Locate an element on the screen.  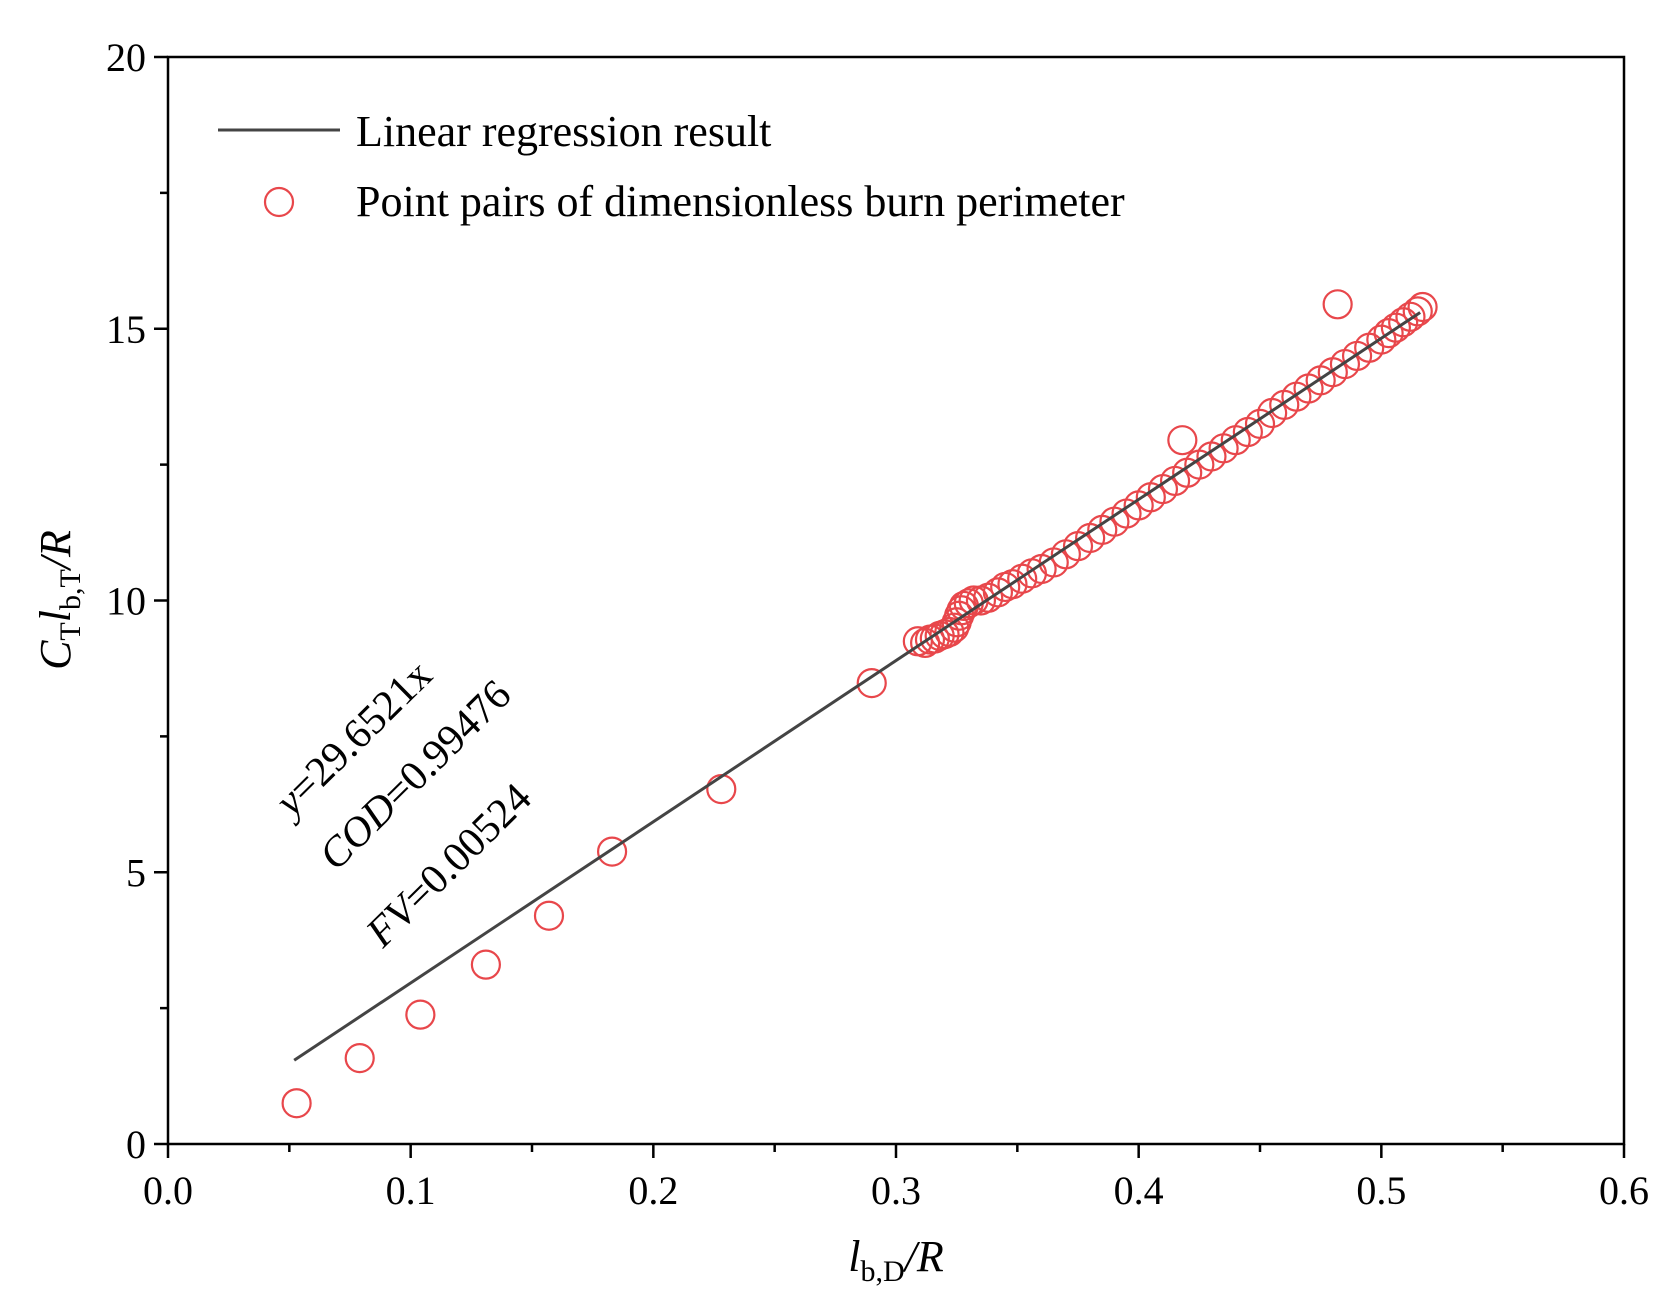
x-tick-label: 0.0 is located at coordinates (168, 1190).